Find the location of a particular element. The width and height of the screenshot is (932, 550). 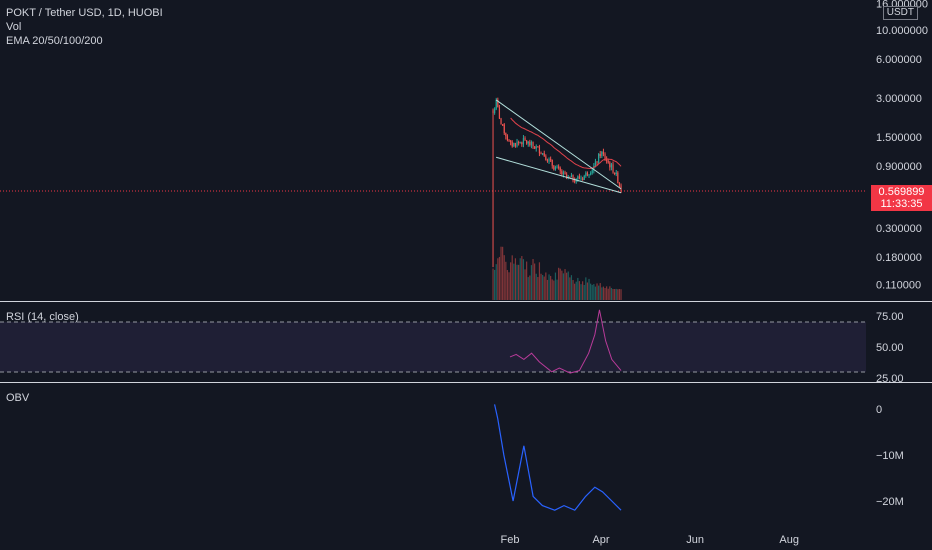

time-tick-label: Feb is located at coordinates (510, 540).